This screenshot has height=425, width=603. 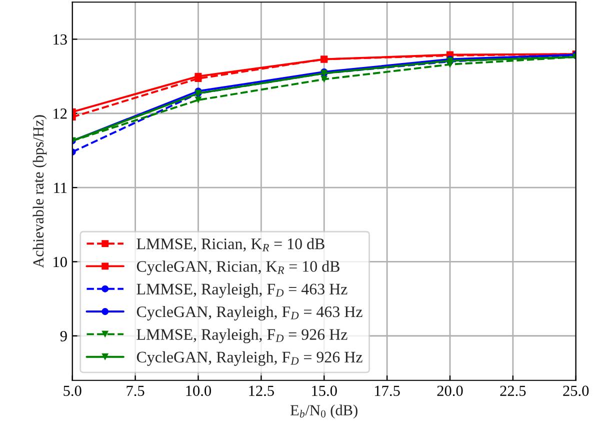 What do you see at coordinates (242, 336) in the screenshot?
I see `legend-label: LMMSE, Rayleigh, F$_{D}$ = 926 Hz` at bounding box center [242, 336].